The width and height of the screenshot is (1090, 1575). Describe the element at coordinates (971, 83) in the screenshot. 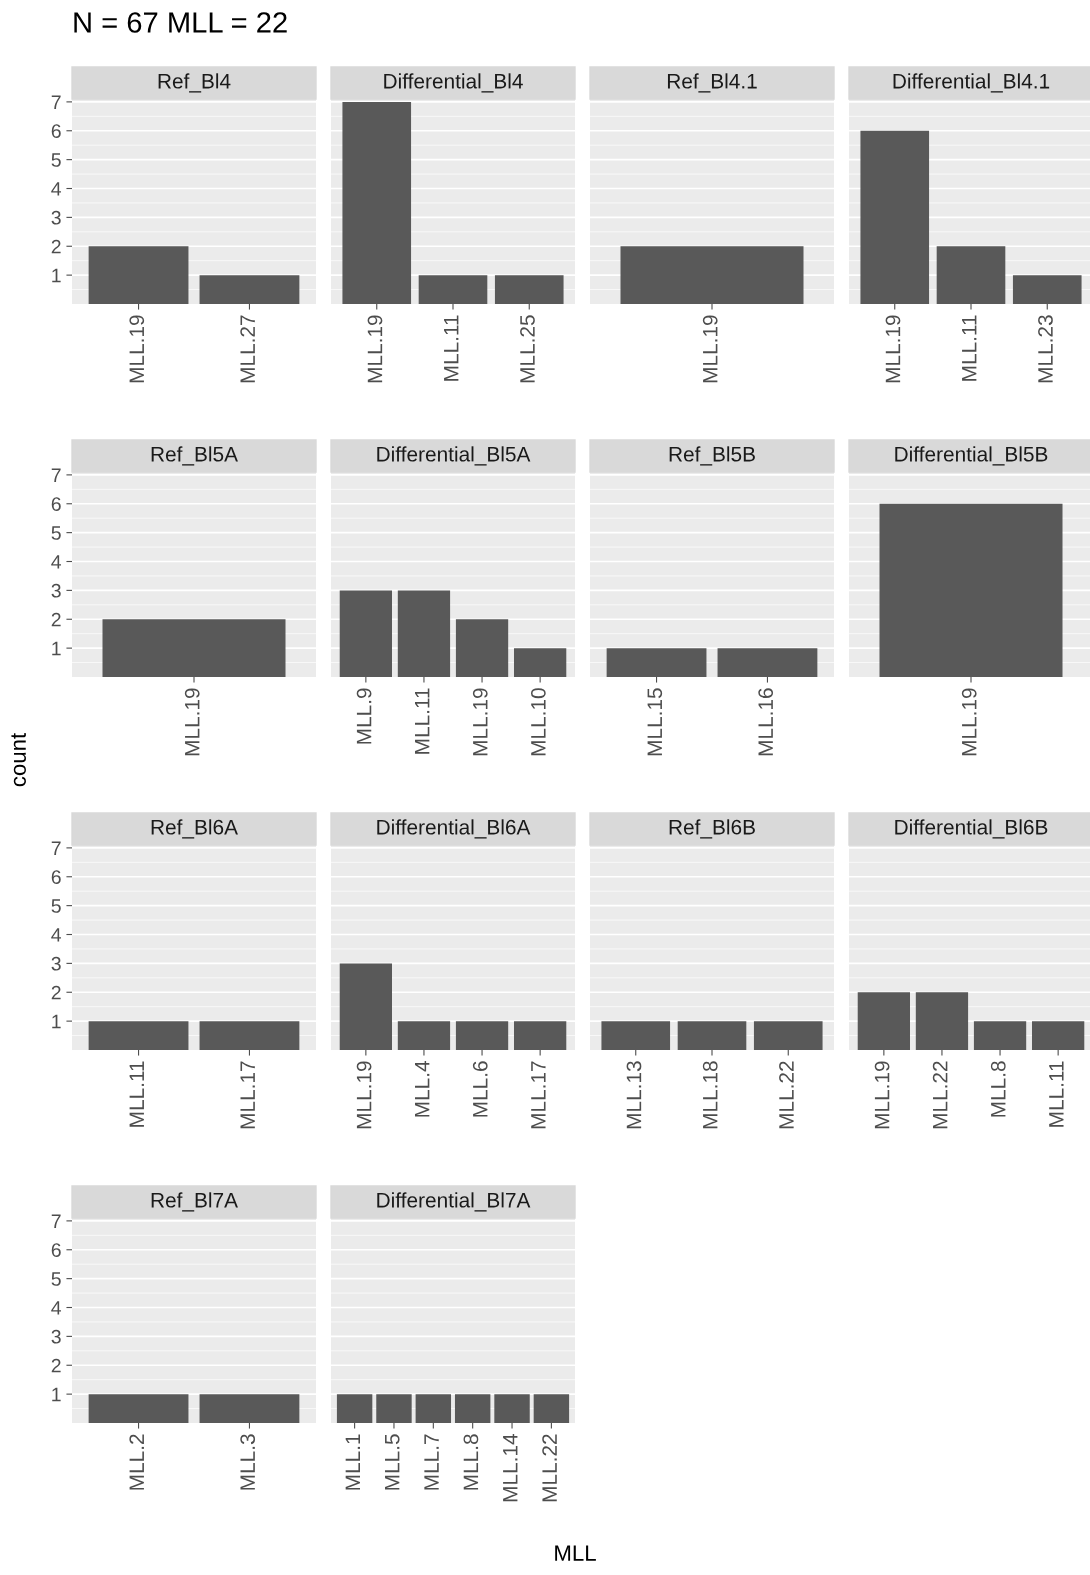

I see `chart-title: Differential_Bl4.1` at that location.